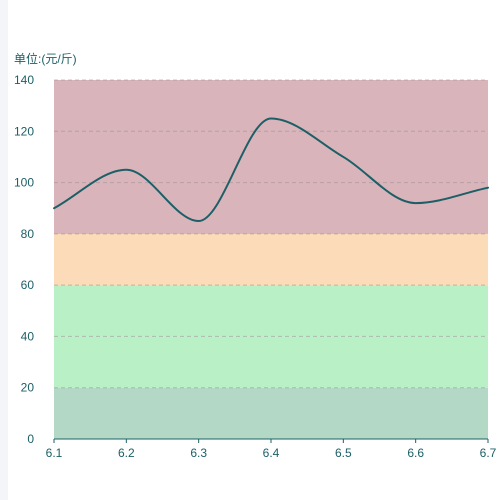  Describe the element at coordinates (28, 234) in the screenshot. I see `y-tick-label-4: 80` at that location.